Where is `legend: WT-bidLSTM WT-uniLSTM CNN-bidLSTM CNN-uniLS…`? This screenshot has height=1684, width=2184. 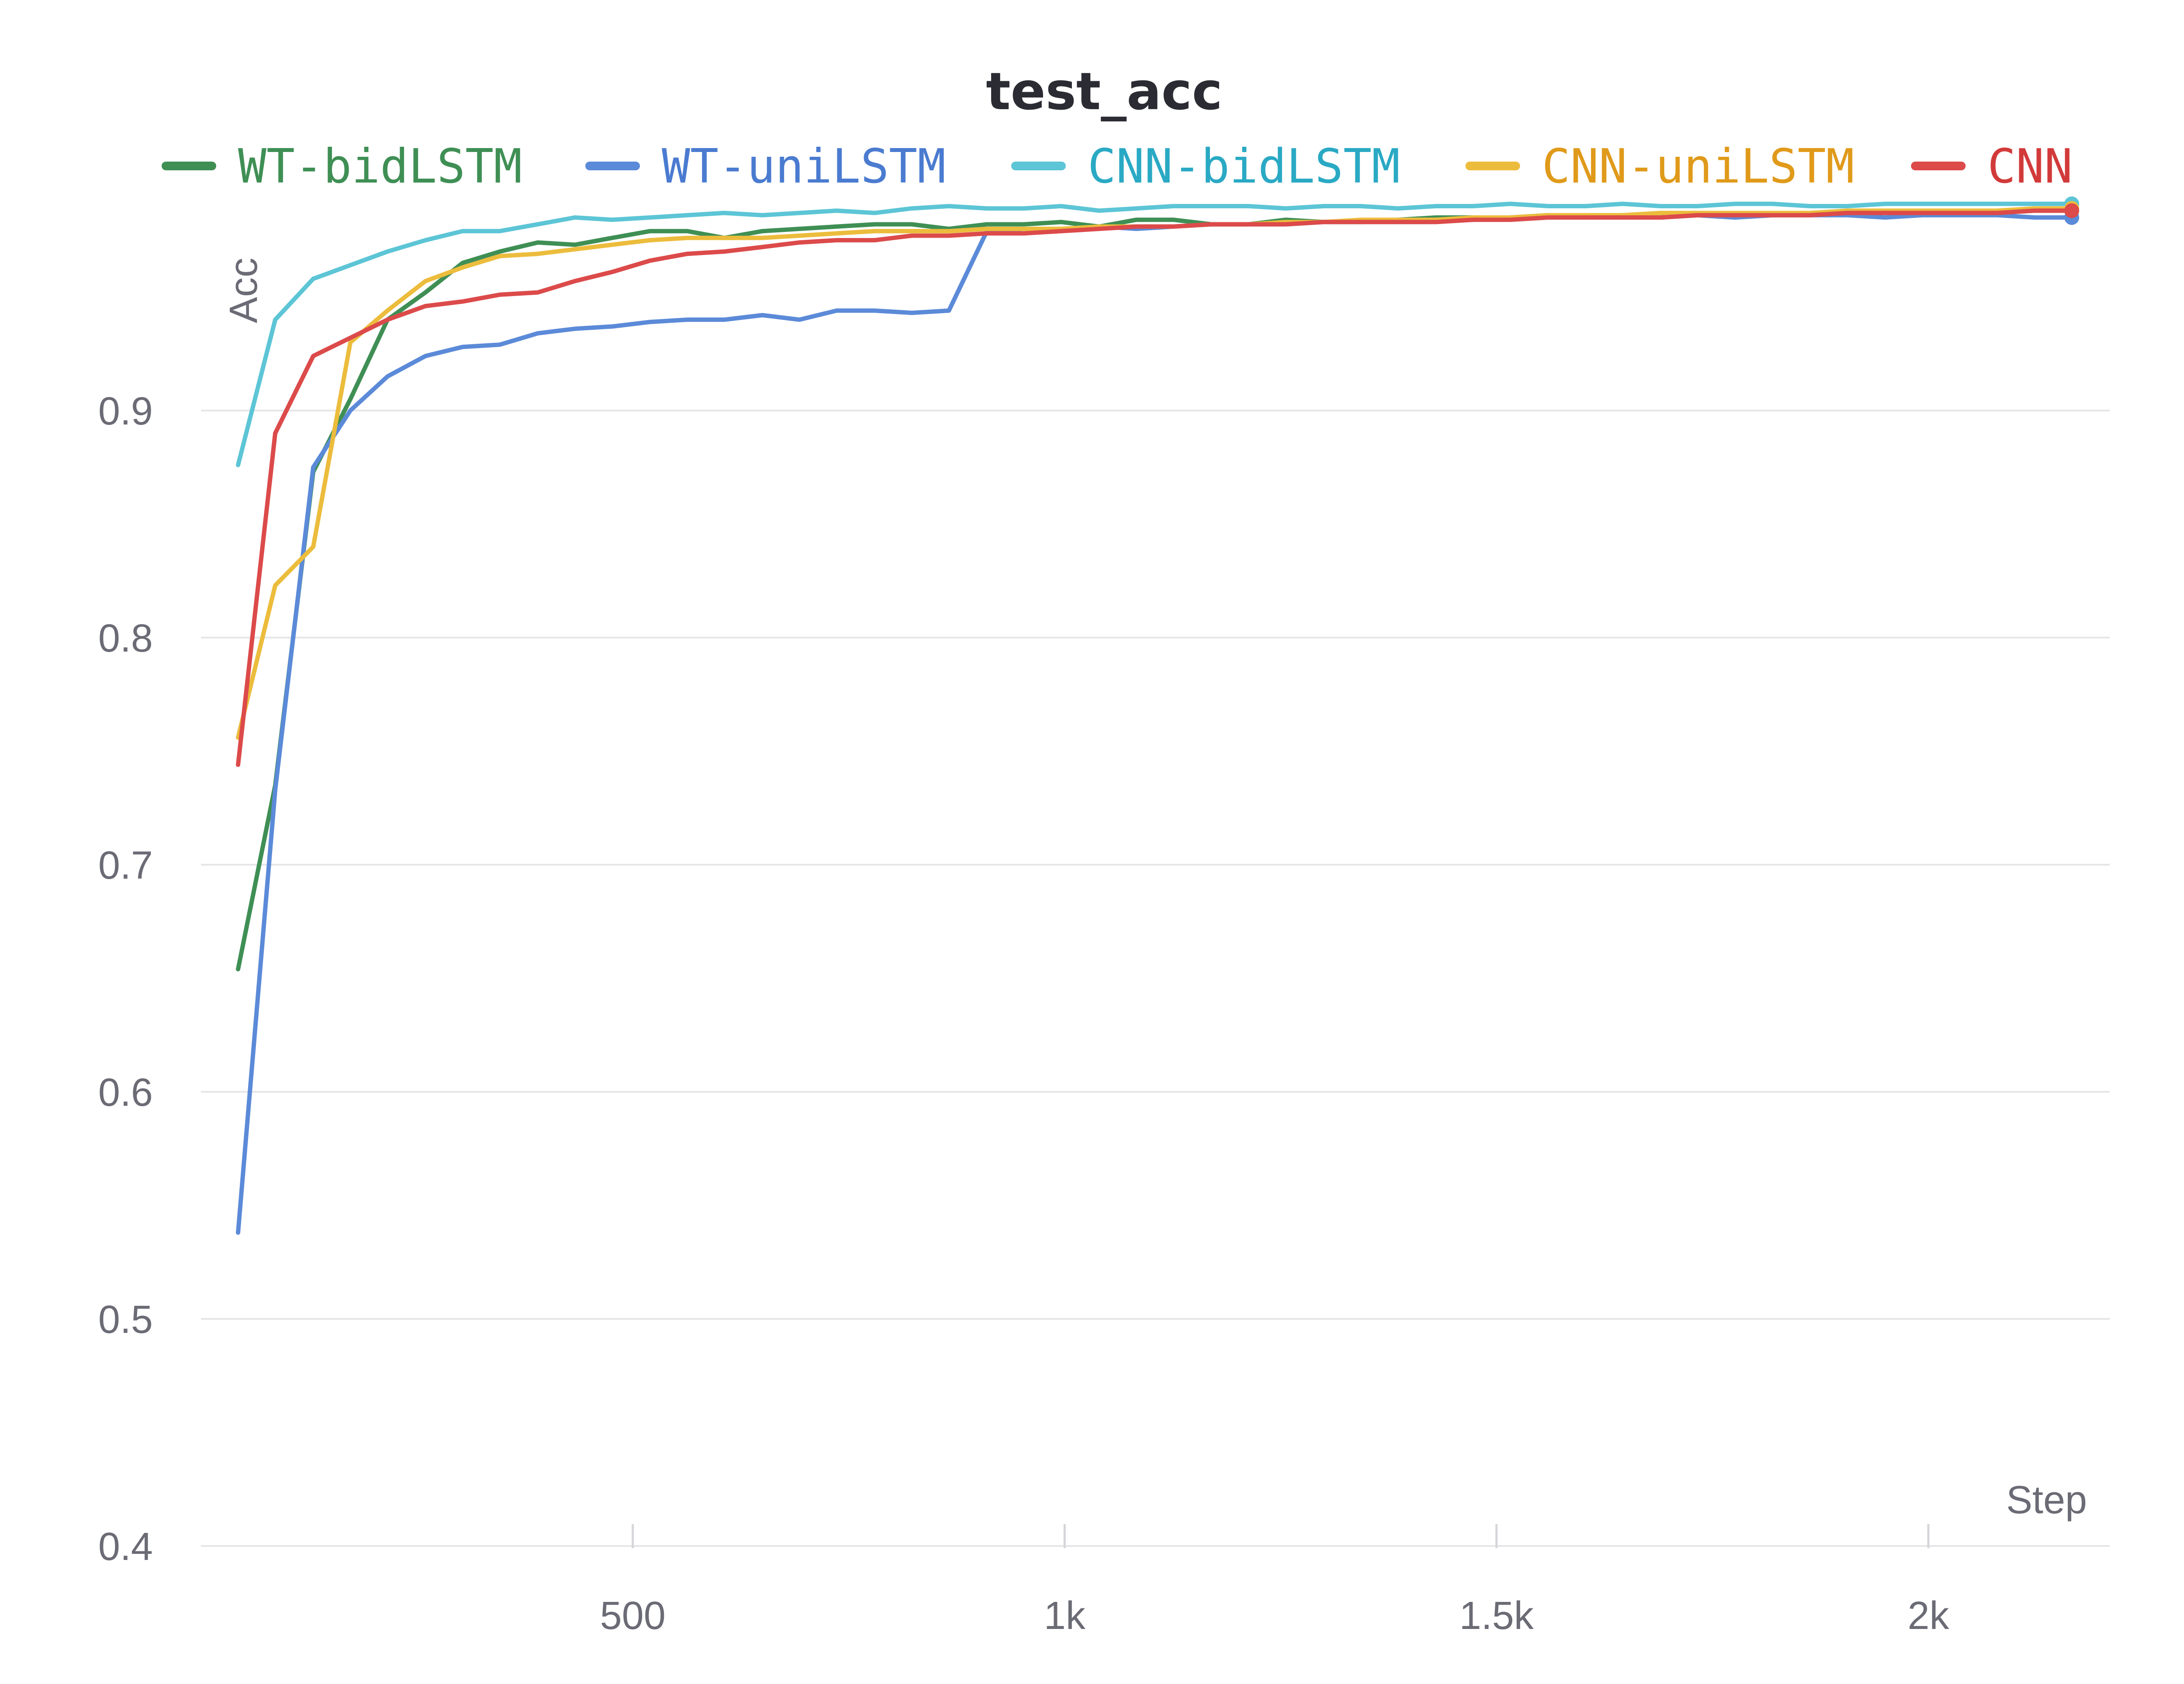 legend: WT-bidLSTM WT-uniLSTM CNN-bidLSTM CNN-uniLS… is located at coordinates (1117, 166).